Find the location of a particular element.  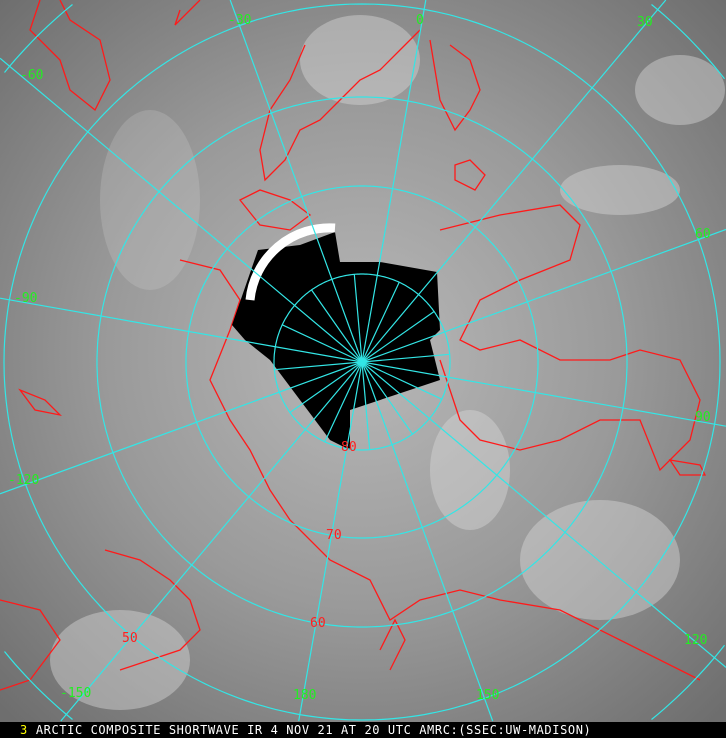

meridian--135 is located at coordinates (326, 387).